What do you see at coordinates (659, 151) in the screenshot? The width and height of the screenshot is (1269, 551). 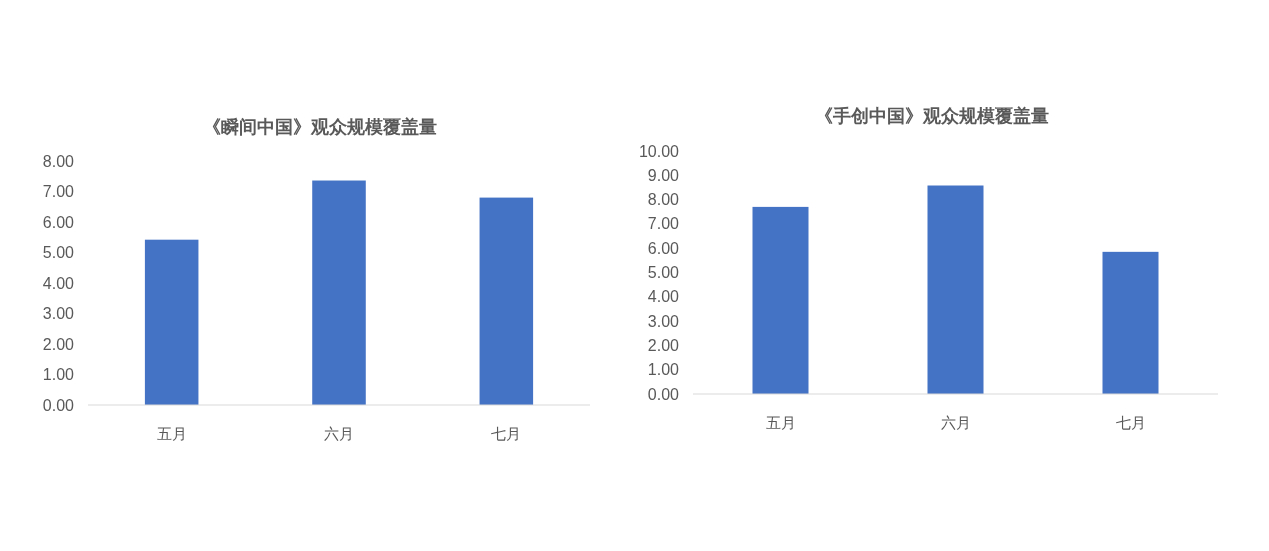 I see `y-tick-label: 10.00` at bounding box center [659, 151].